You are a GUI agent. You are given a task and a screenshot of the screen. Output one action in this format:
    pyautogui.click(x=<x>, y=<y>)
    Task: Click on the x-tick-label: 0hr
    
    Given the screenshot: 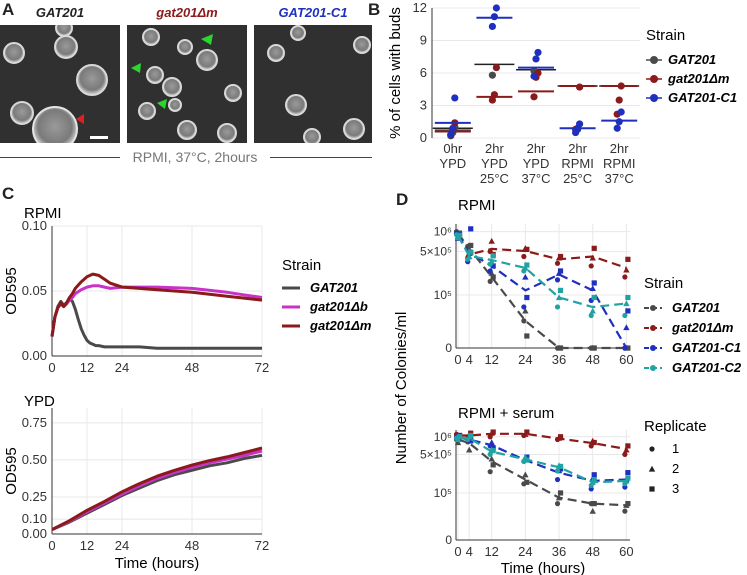 What is the action you would take?
    pyautogui.click(x=452, y=148)
    